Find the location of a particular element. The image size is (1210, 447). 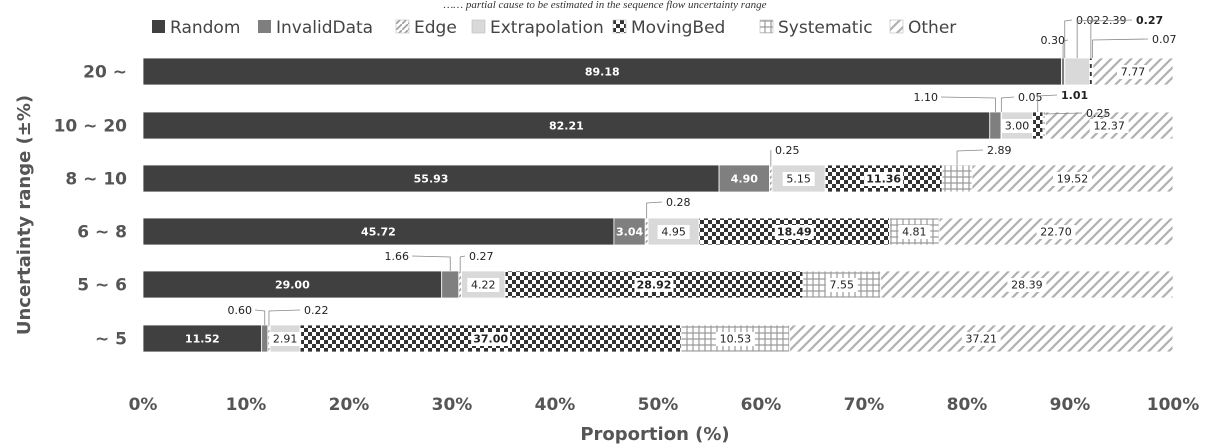

segment-label-extrapolation-5: 2.91 is located at coordinates (285, 339).